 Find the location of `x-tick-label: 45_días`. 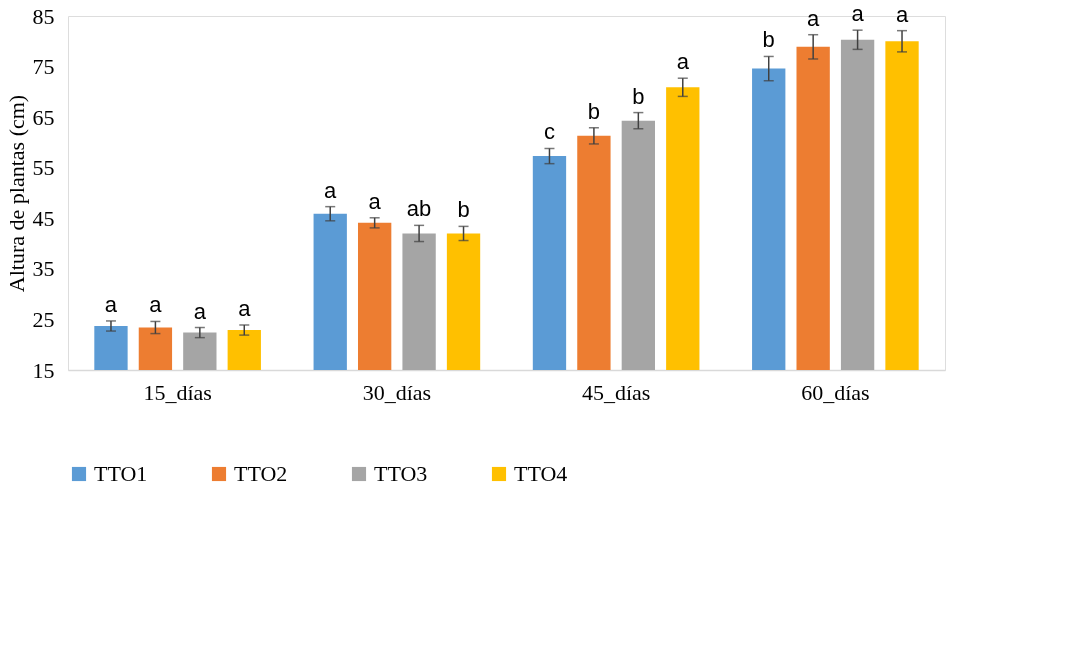

x-tick-label: 45_días is located at coordinates (616, 392).